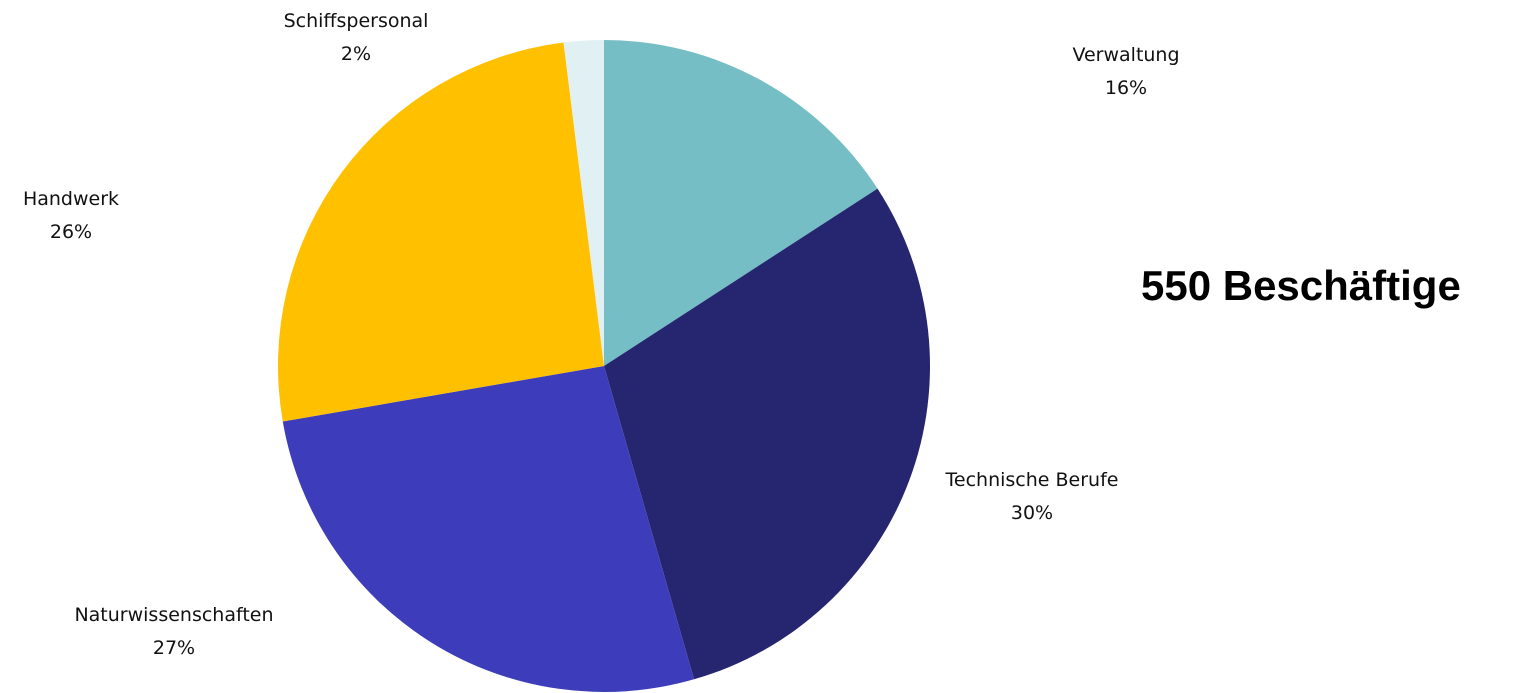  I want to click on pie-slice-handwerk, so click(441, 232).